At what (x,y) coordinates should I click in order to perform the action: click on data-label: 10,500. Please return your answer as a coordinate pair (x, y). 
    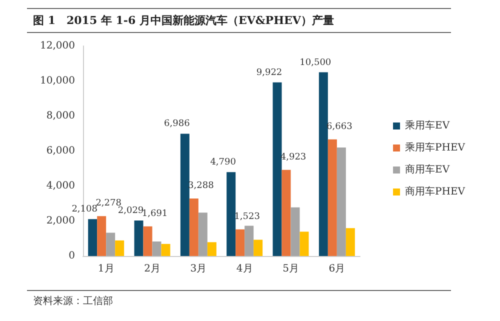
    Looking at the image, I should click on (316, 63).